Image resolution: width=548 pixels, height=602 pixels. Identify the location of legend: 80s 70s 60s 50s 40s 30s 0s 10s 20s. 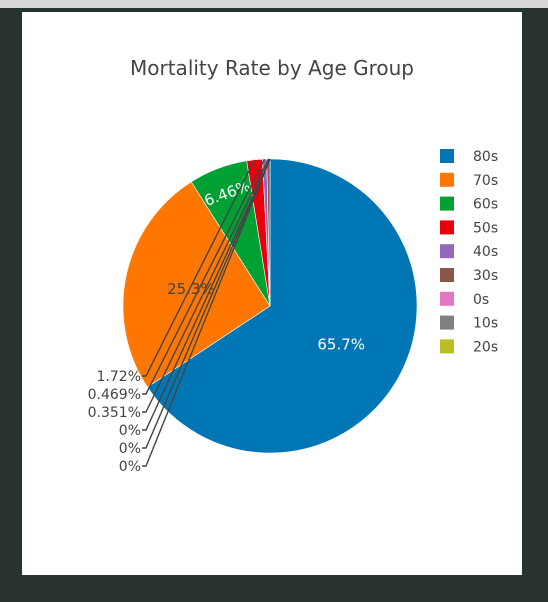
(469, 252).